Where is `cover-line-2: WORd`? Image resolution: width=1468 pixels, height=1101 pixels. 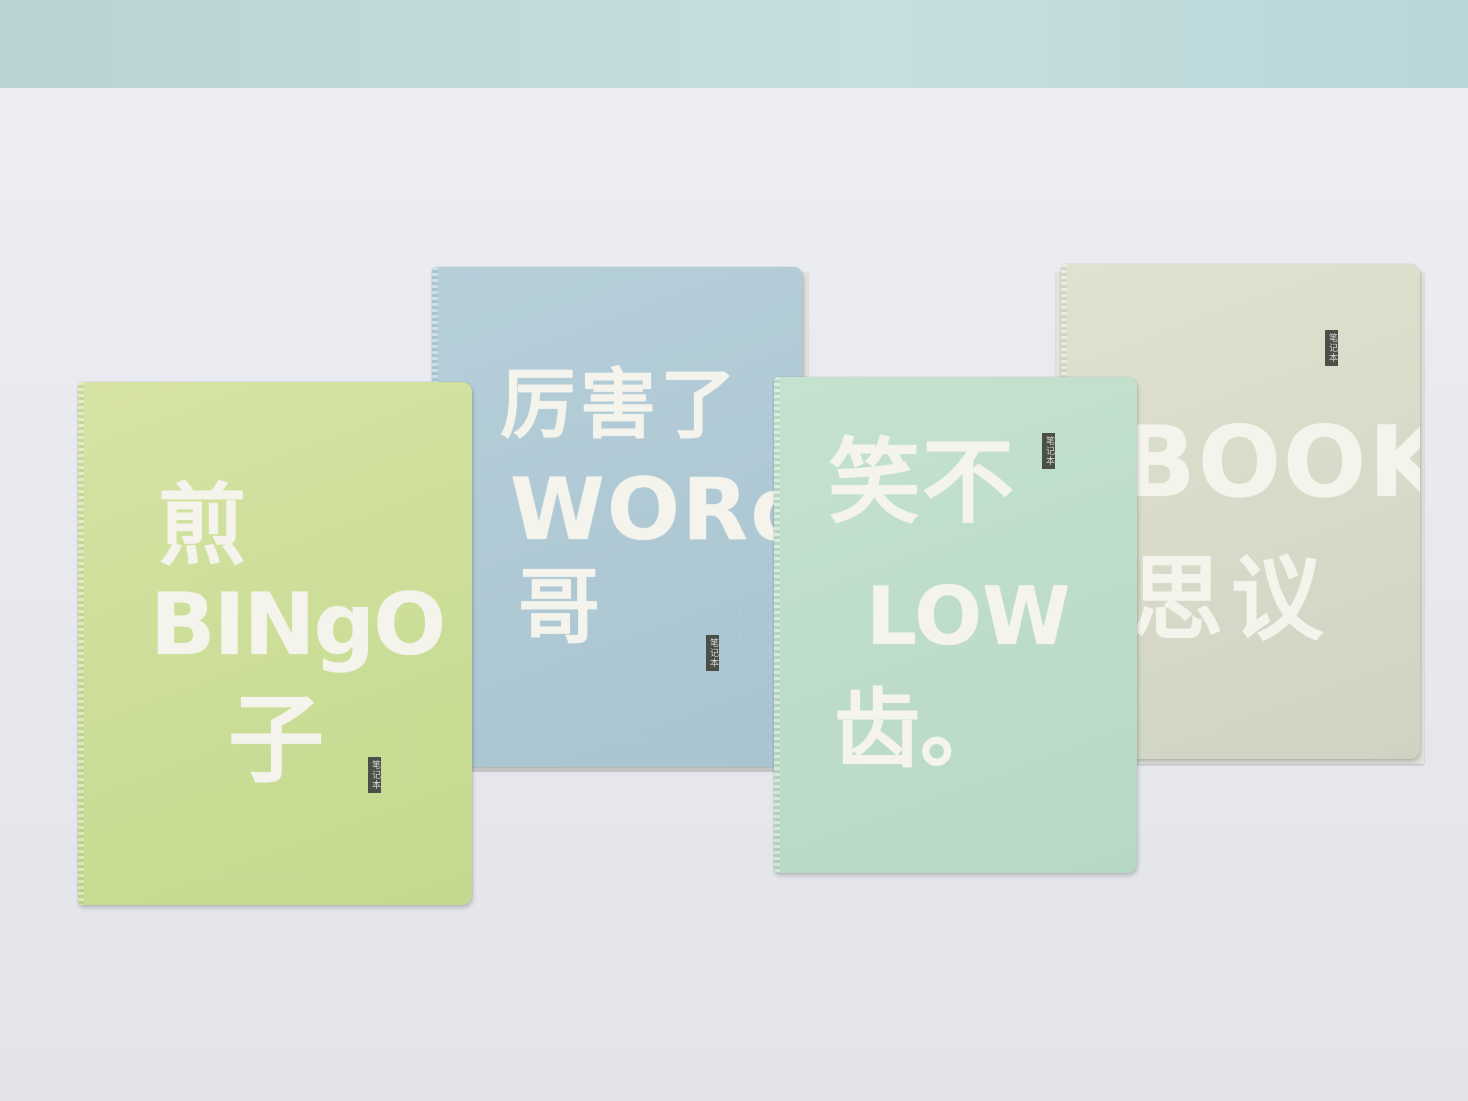
cover-line-2: WORd is located at coordinates (656, 510).